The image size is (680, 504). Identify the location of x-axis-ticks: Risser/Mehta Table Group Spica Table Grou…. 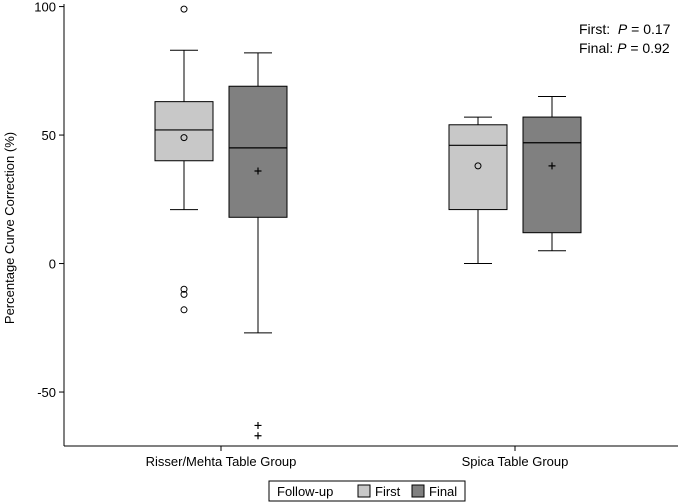
(357, 457).